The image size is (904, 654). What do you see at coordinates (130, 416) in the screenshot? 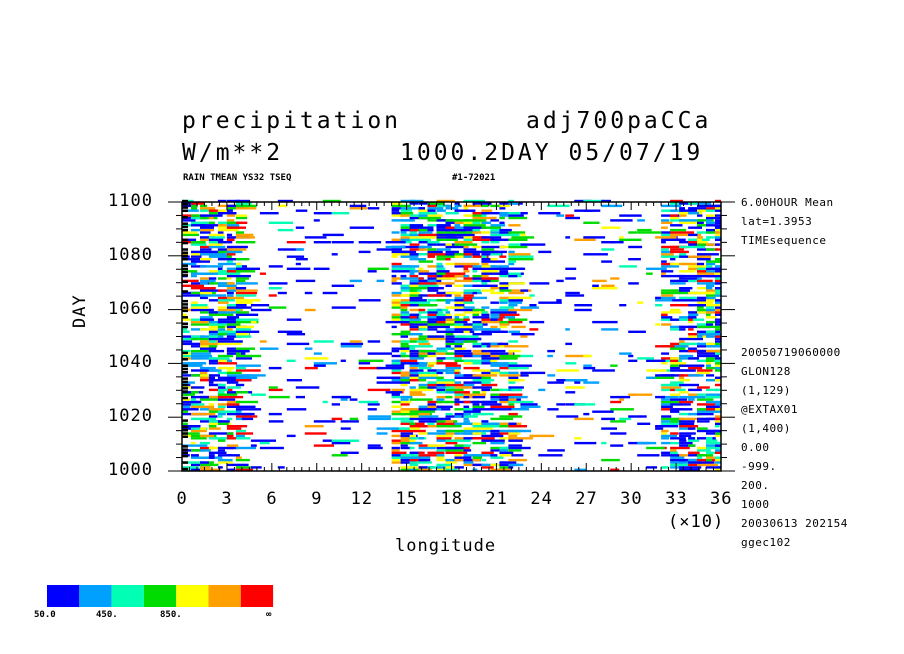
I see `y-tick-label: 1020` at bounding box center [130, 416].